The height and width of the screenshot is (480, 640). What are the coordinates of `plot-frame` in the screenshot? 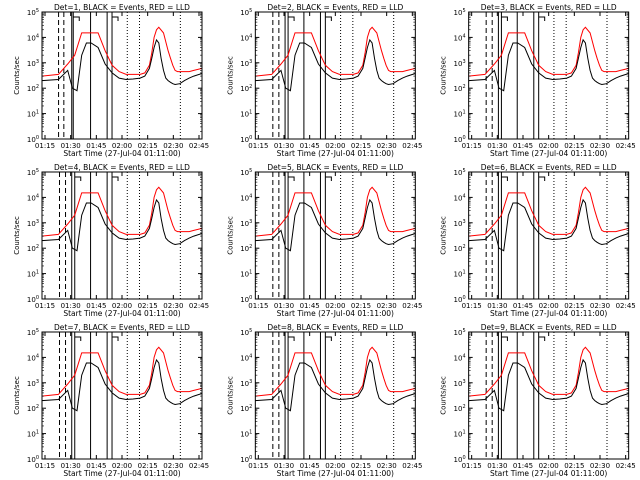 It's located at (122, 75).